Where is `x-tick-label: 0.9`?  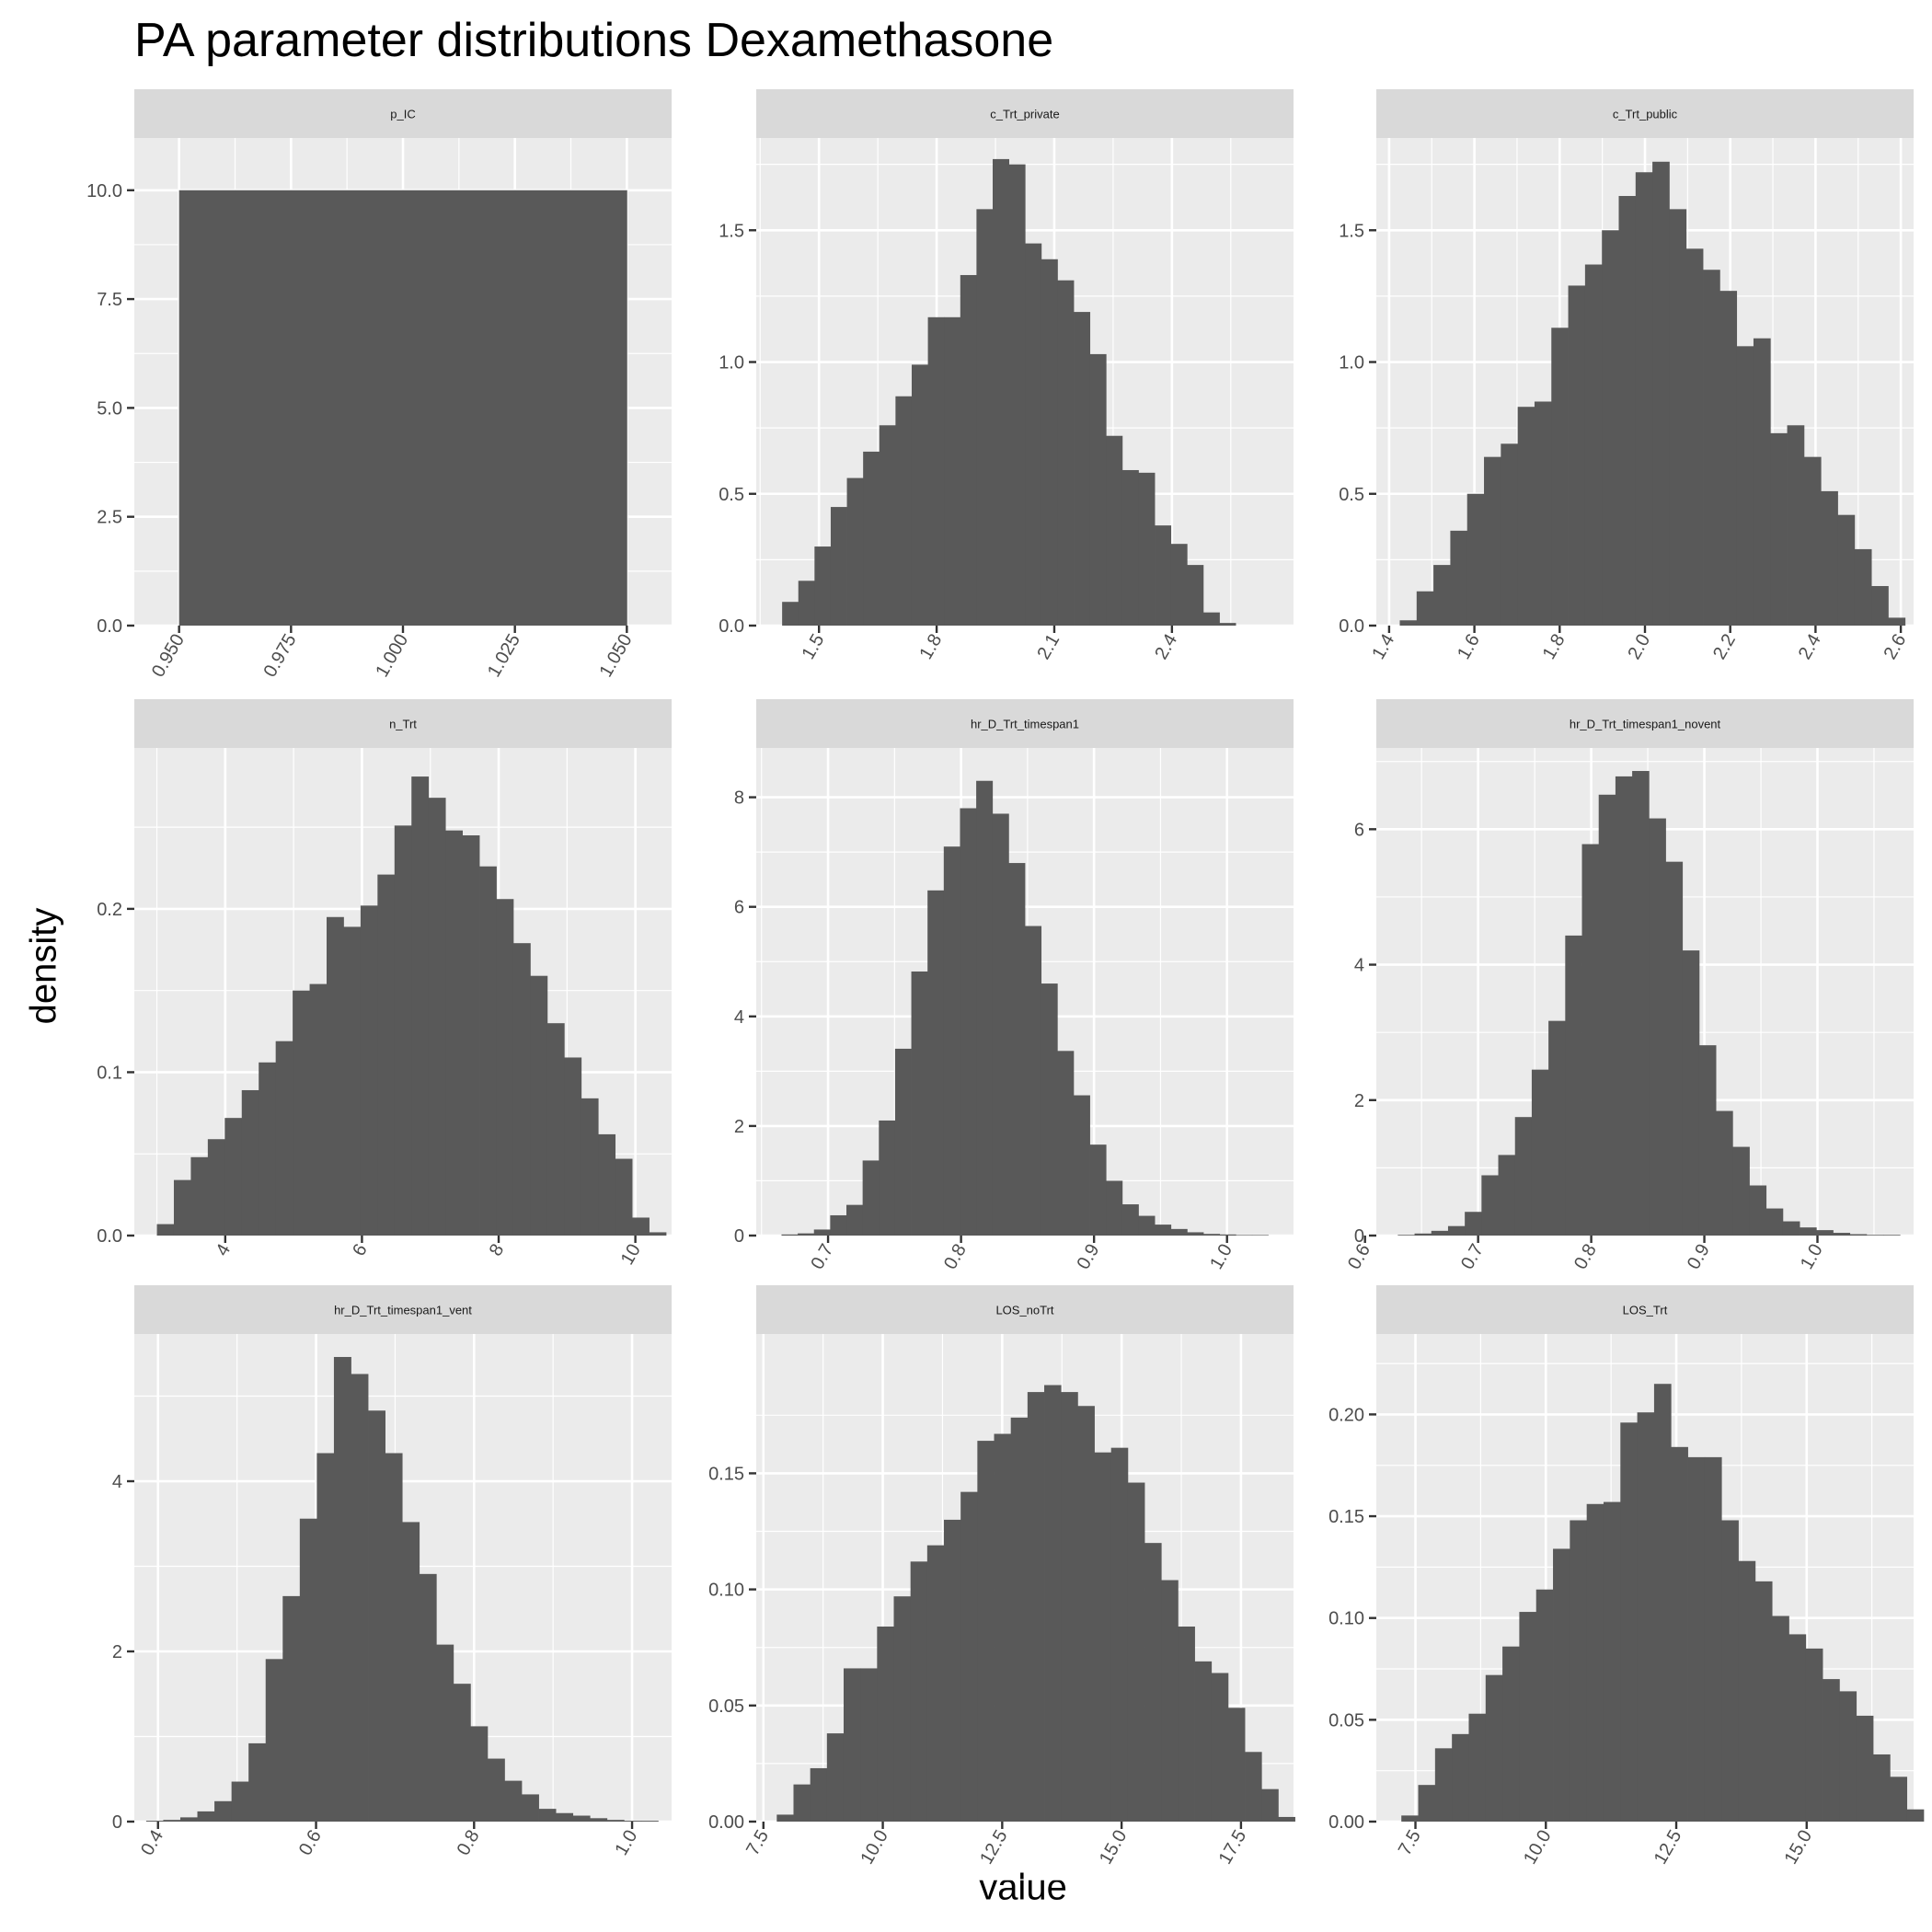
x-tick-label: 0.9 is located at coordinates (1089, 1257).